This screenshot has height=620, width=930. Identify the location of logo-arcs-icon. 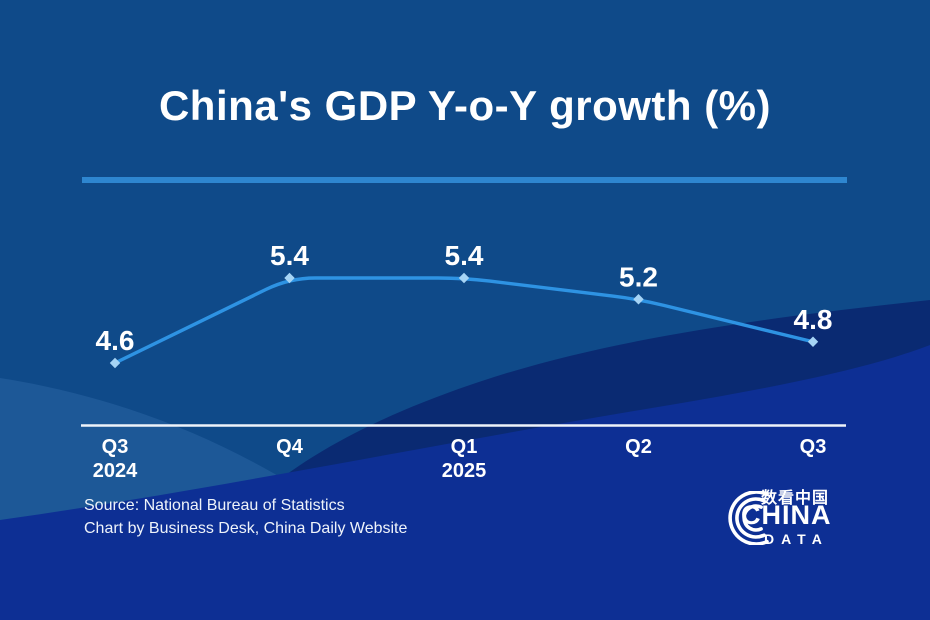
(748, 518).